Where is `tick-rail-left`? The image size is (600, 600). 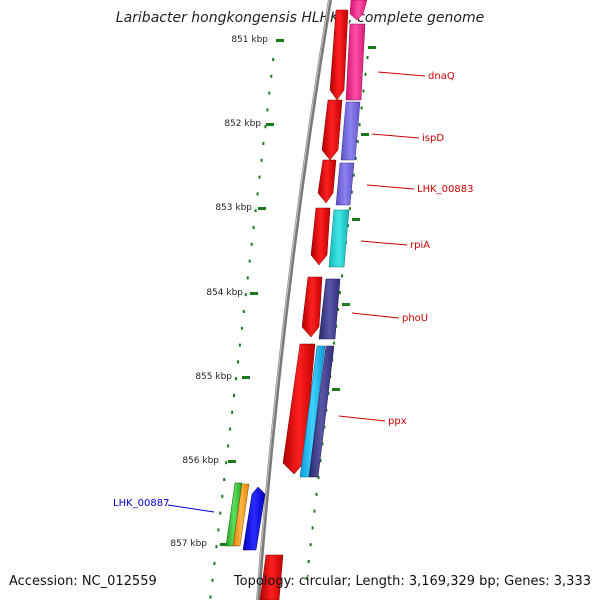 tick-rail-left is located at coordinates (242, 328).